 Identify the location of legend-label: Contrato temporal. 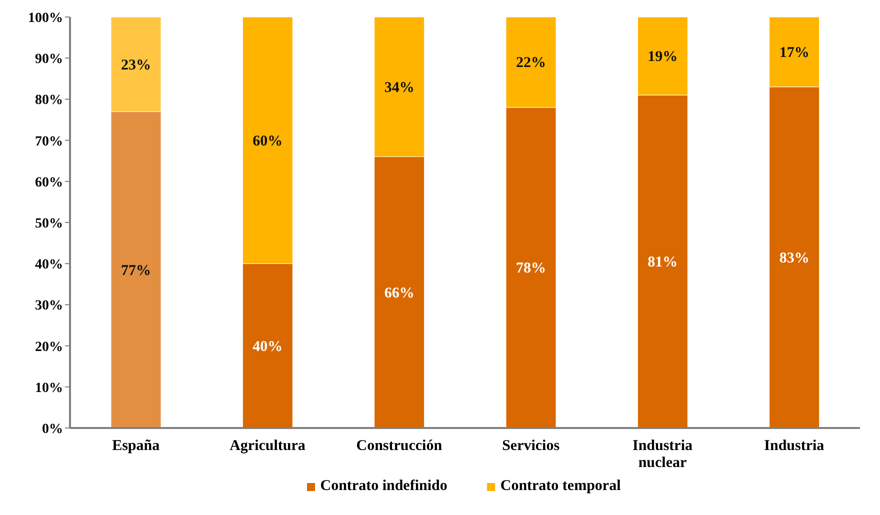
(560, 486).